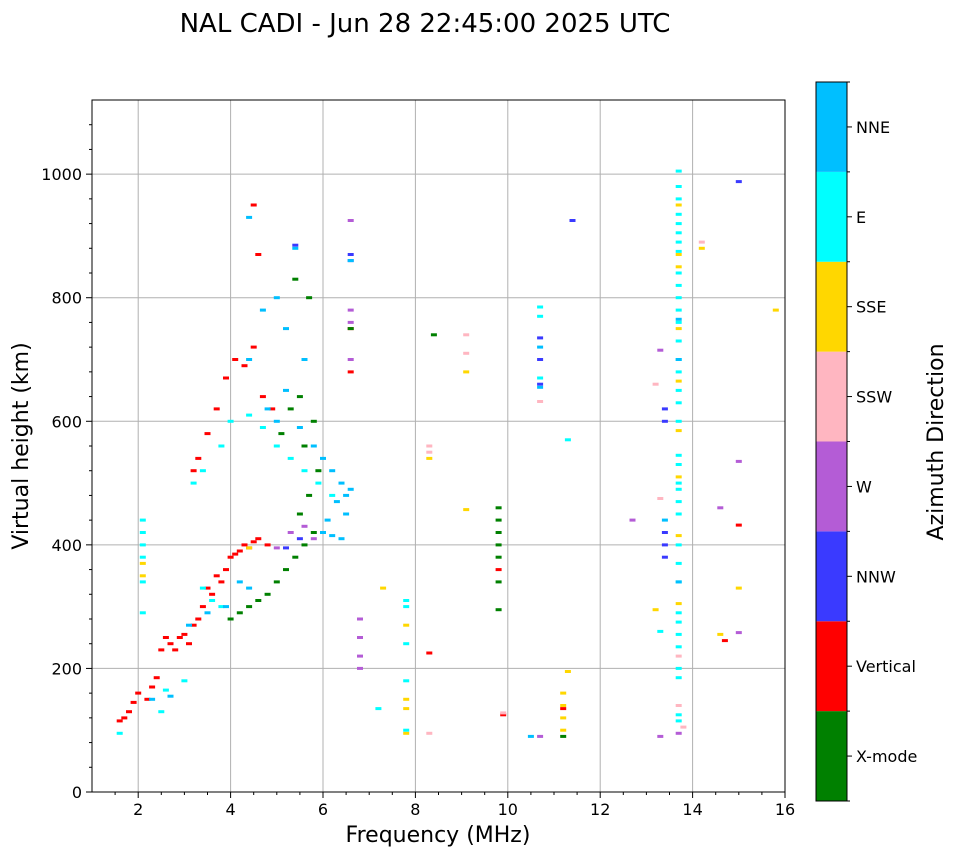 The height and width of the screenshot is (857, 958). Describe the element at coordinates (138, 809) in the screenshot. I see `x-tick-label: 2` at that location.